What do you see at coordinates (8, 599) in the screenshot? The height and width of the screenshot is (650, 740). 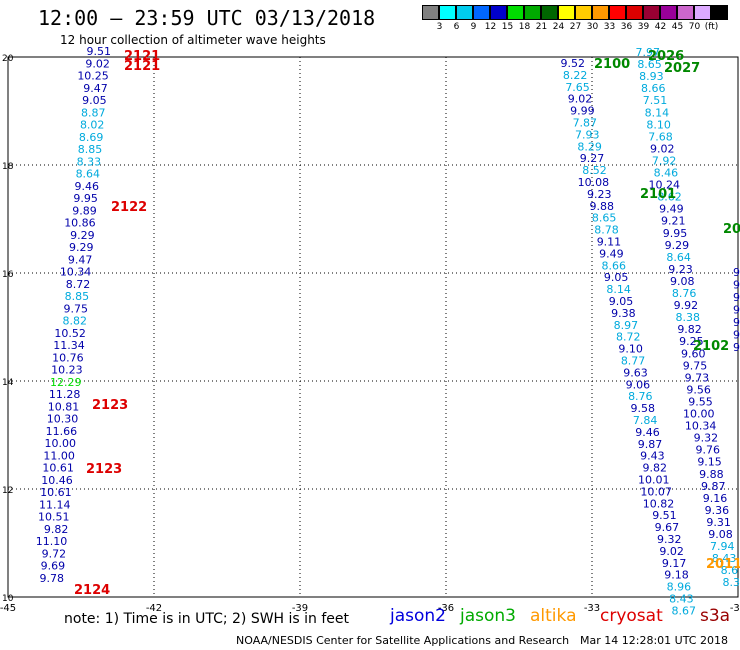 I see `y-tick-label: 10` at bounding box center [8, 599].